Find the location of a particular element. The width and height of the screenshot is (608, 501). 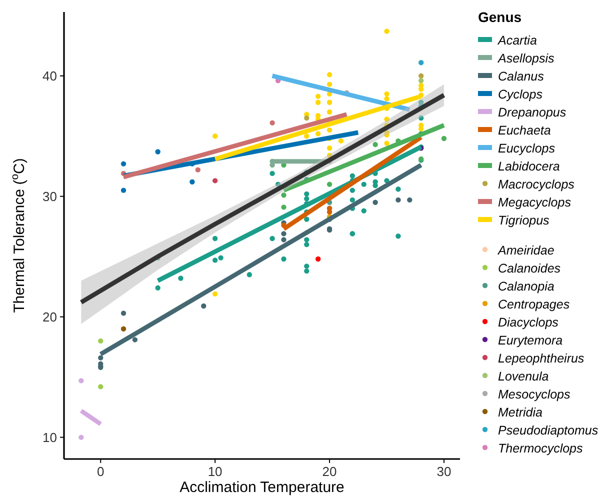

legend-label: Calanus is located at coordinates (521, 77).